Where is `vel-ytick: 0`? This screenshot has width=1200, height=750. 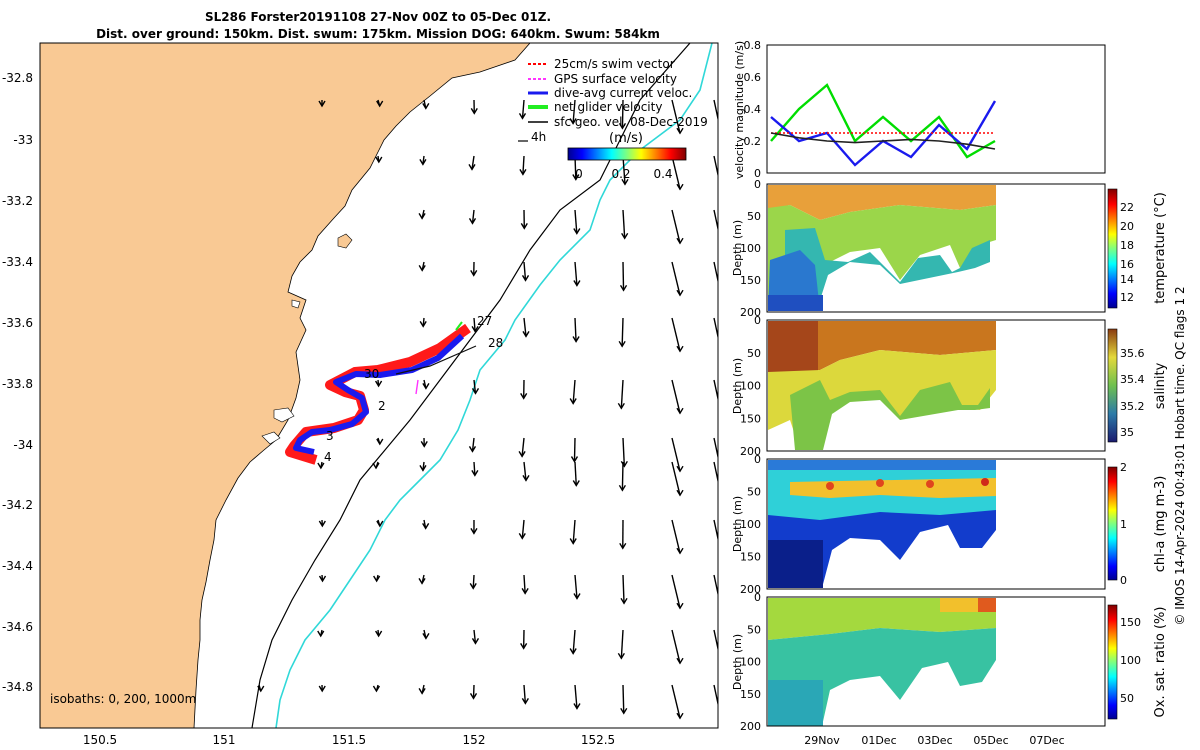
vel-ytick: 0 is located at coordinates (757, 173).